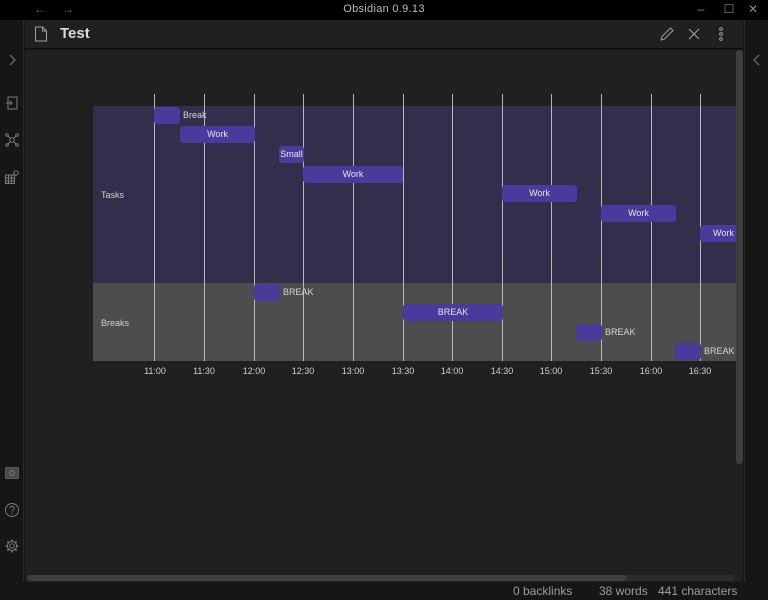 Image resolution: width=768 pixels, height=600 pixels. I want to click on horizontal-scrollbar-thumb, so click(327, 578).